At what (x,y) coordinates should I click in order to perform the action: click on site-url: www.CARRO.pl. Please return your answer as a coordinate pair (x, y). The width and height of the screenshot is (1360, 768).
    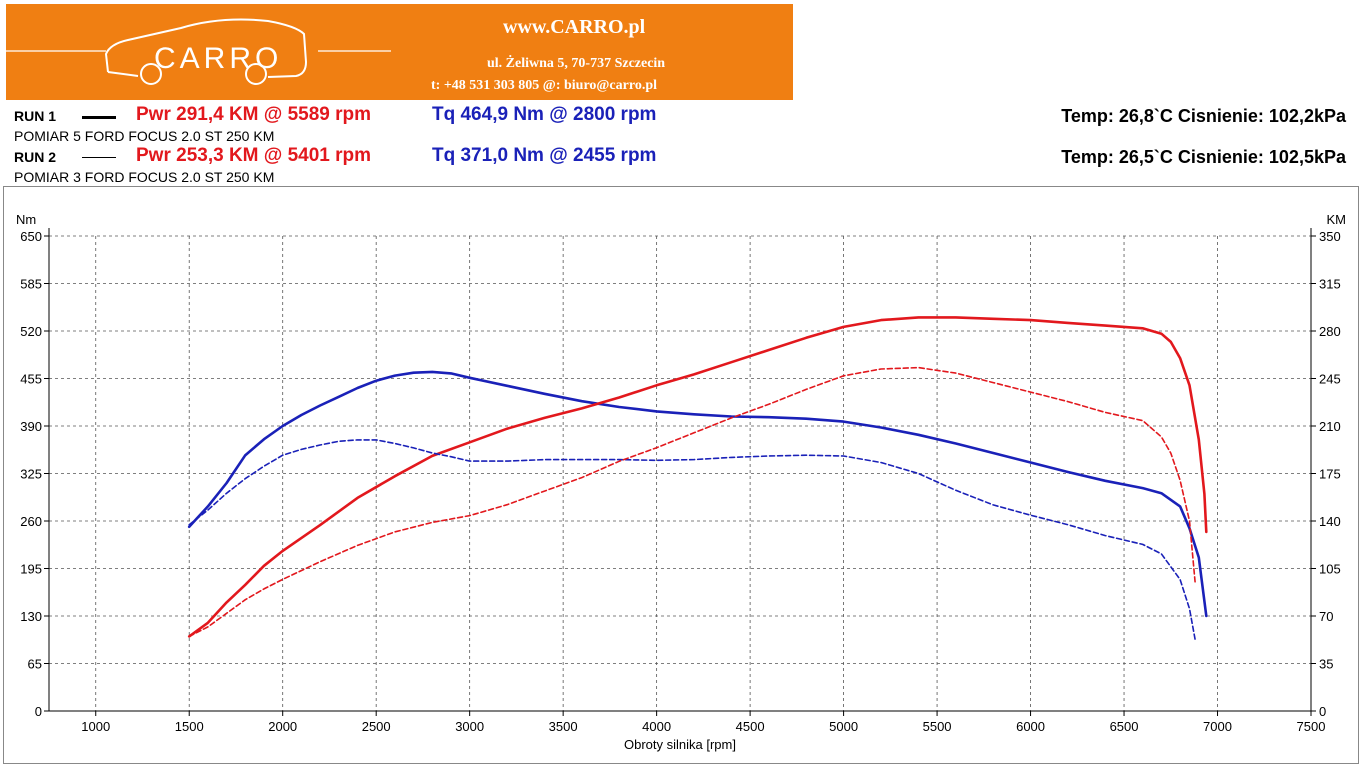
    Looking at the image, I should click on (574, 27).